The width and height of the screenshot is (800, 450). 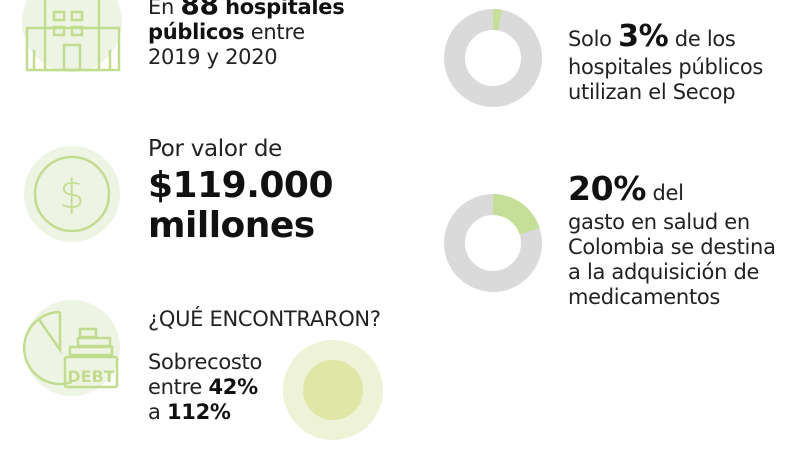 I want to click on value-amount: $119.000, so click(x=241, y=185).